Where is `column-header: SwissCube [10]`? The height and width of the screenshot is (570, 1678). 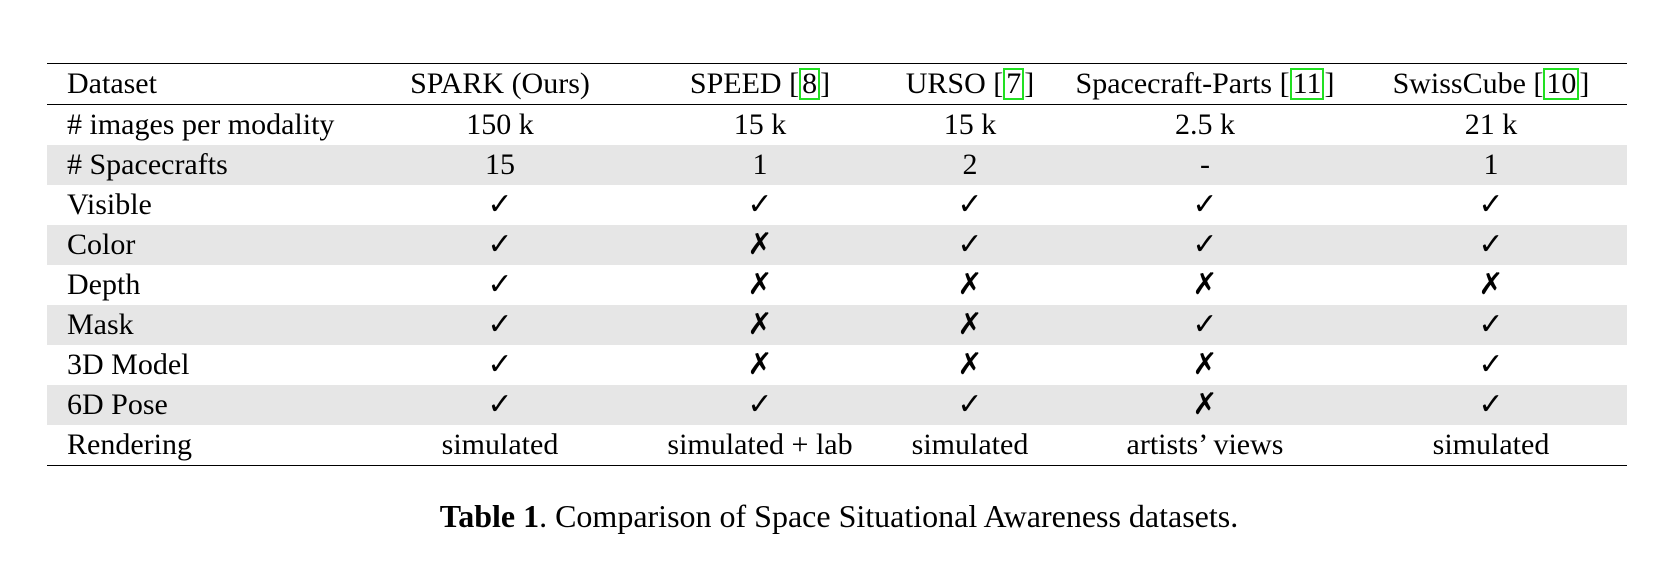
column-header: SwissCube [10] is located at coordinates (1491, 84).